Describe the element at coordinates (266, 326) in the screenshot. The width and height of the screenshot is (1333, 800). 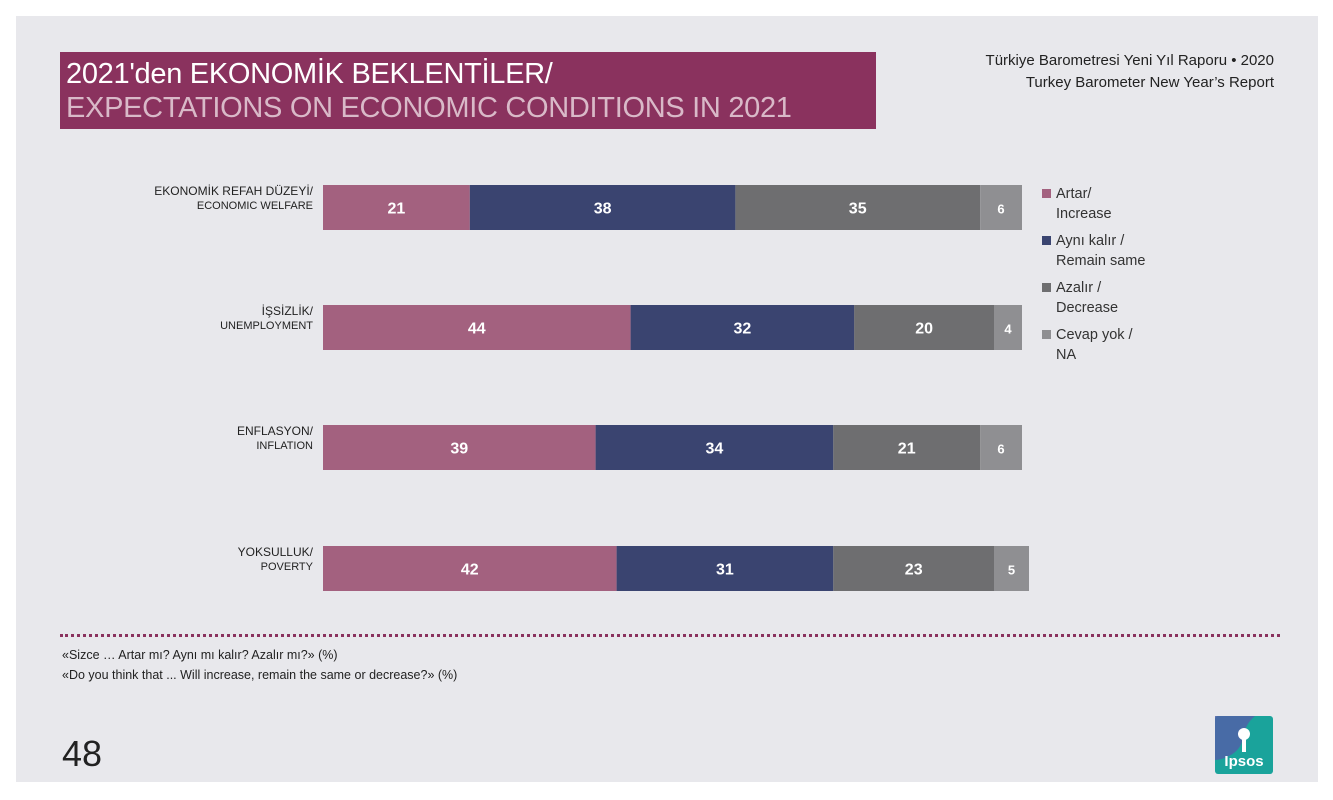
I see `category-label-en: UNEMPLOYMENT` at that location.